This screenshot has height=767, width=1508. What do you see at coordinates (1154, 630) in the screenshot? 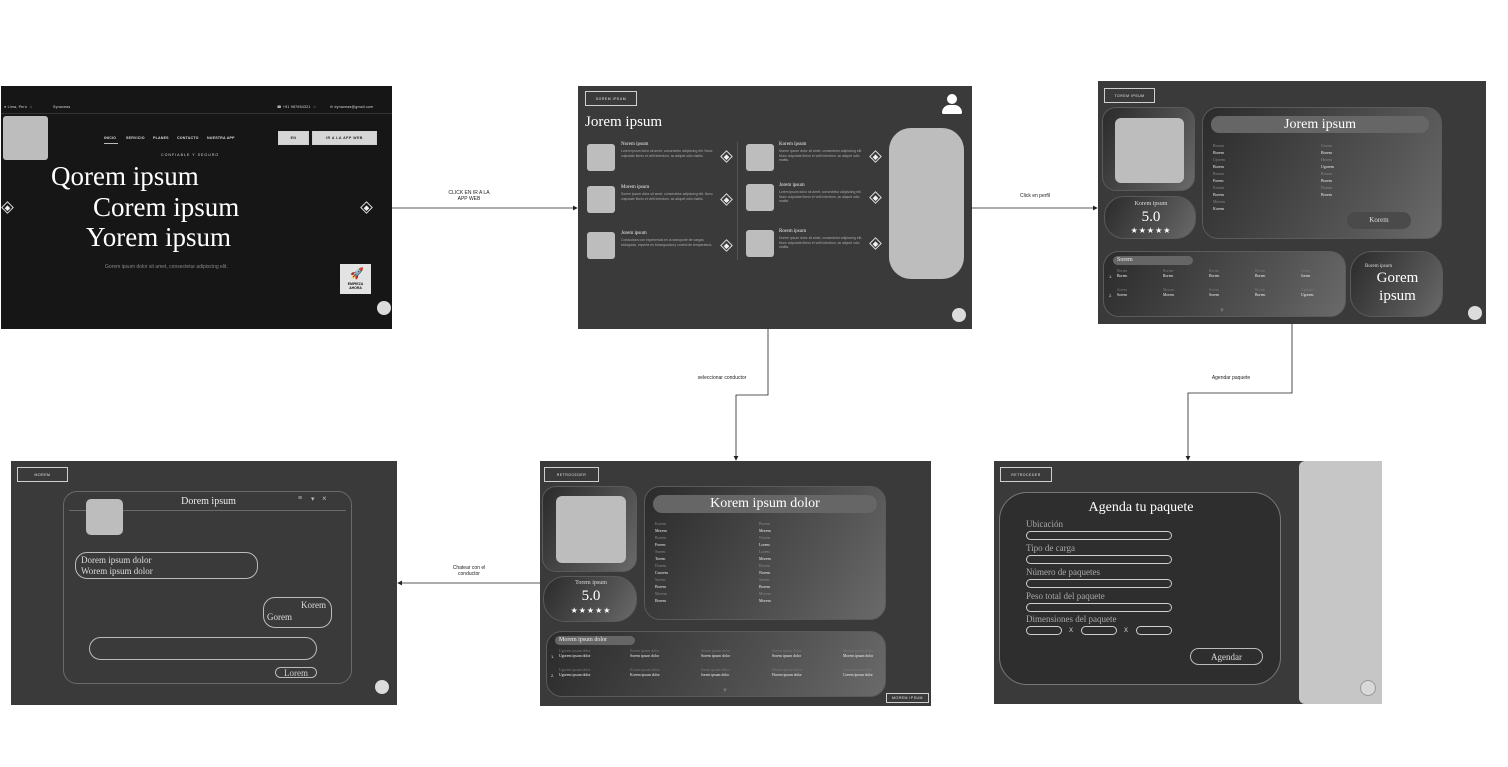
I see `dimension-height-input` at bounding box center [1154, 630].